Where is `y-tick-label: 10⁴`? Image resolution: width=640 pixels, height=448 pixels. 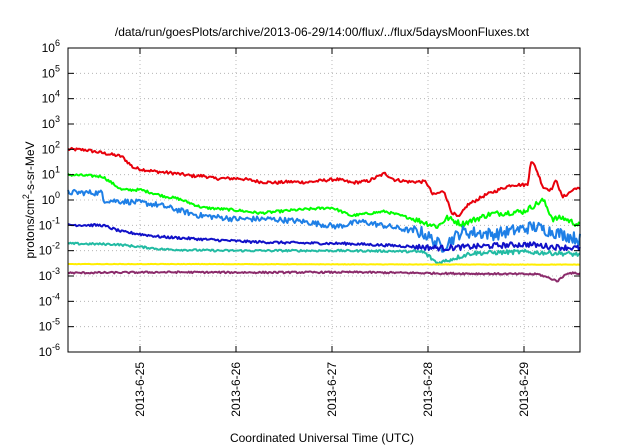
y-tick-label: 10⁴ is located at coordinates (51, 97).